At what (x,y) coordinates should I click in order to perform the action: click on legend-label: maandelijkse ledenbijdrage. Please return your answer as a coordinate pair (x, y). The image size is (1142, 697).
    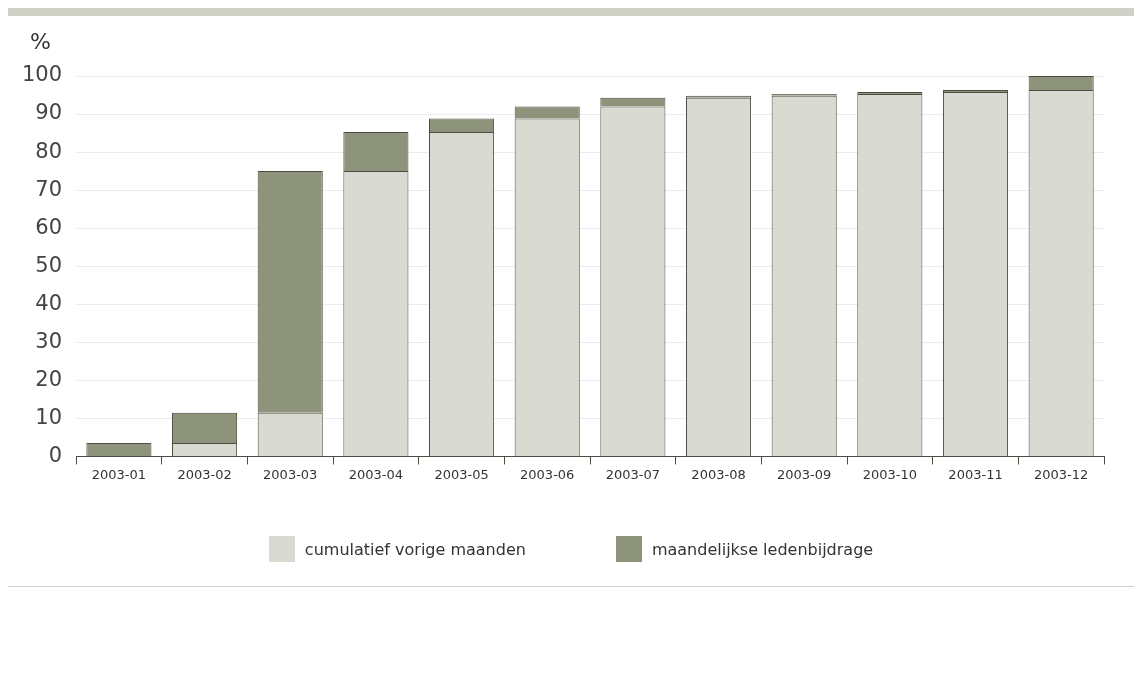
    Looking at the image, I should click on (762, 549).